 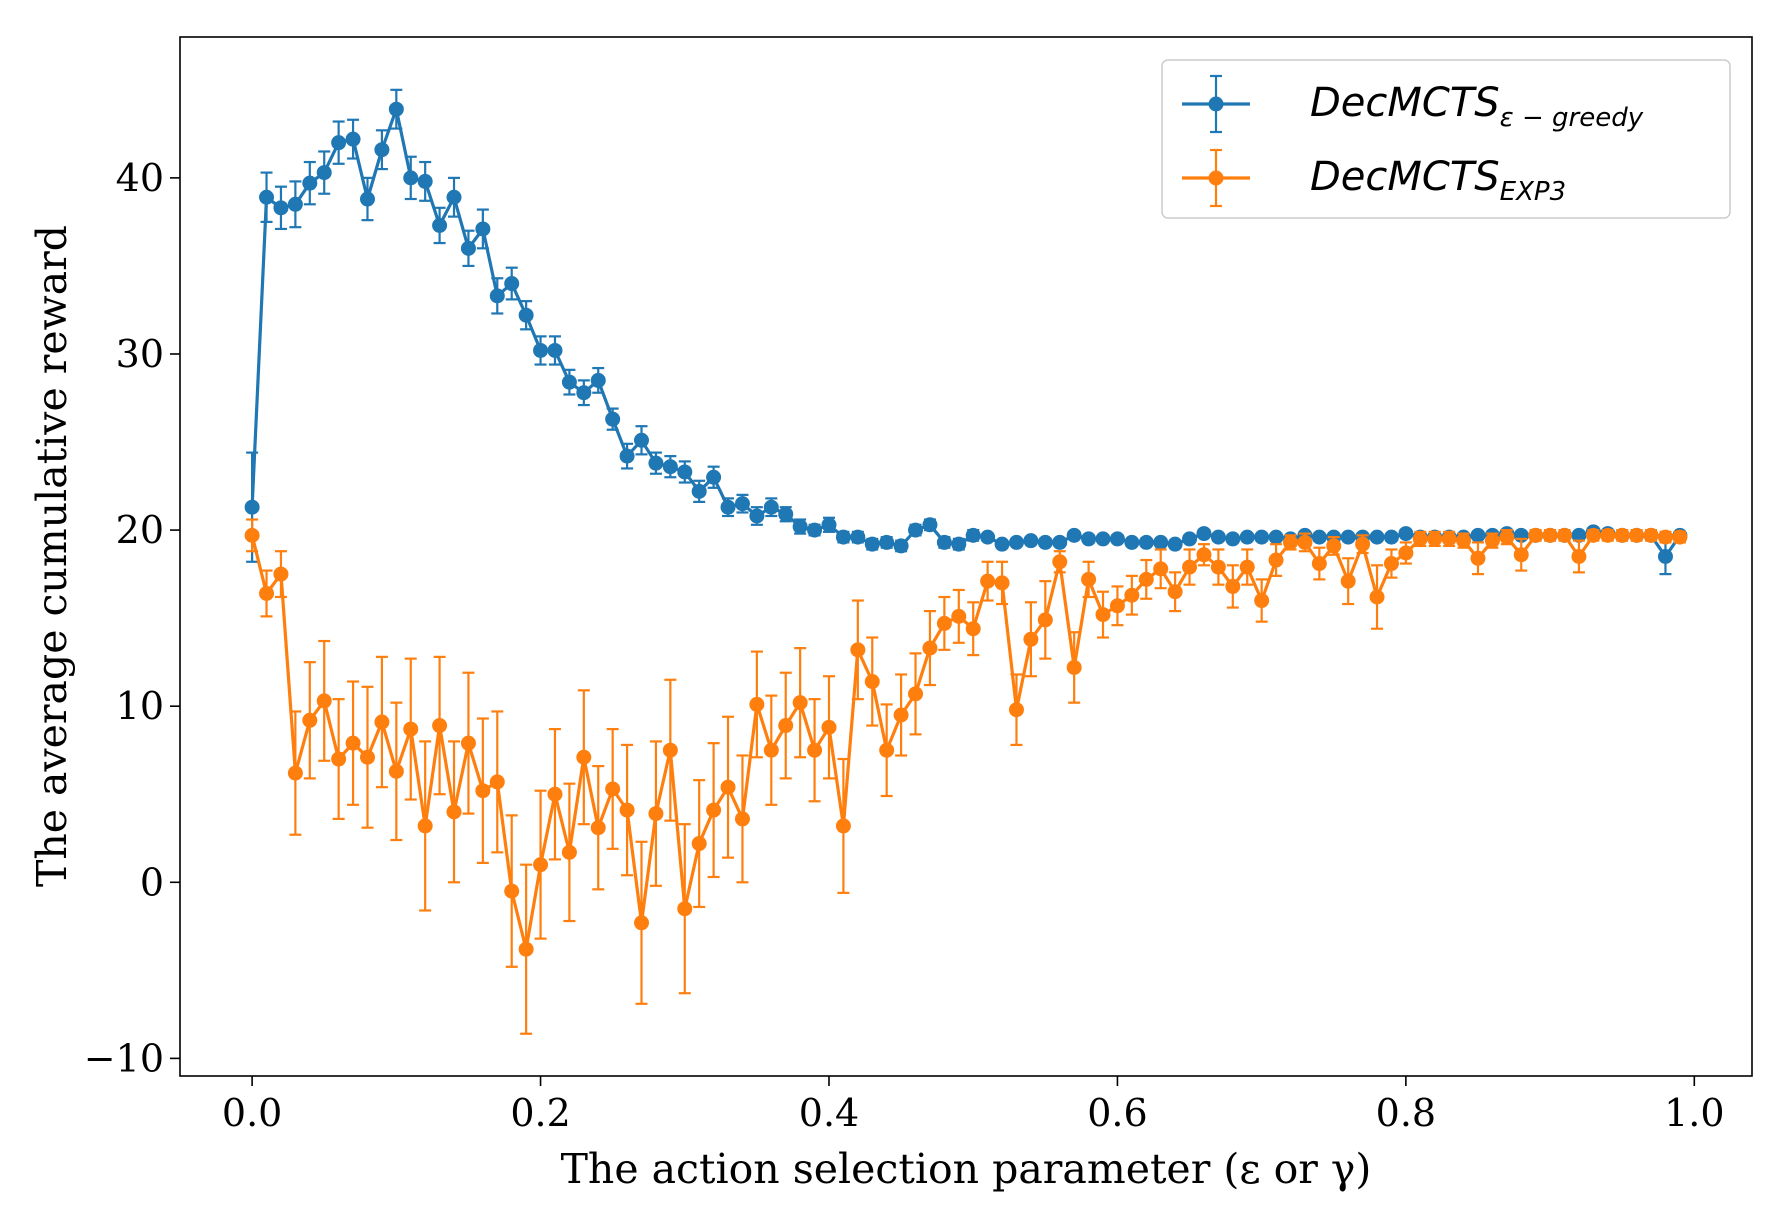 What do you see at coordinates (540, 1113) in the screenshot?
I see `x-tick-label: 0.2` at bounding box center [540, 1113].